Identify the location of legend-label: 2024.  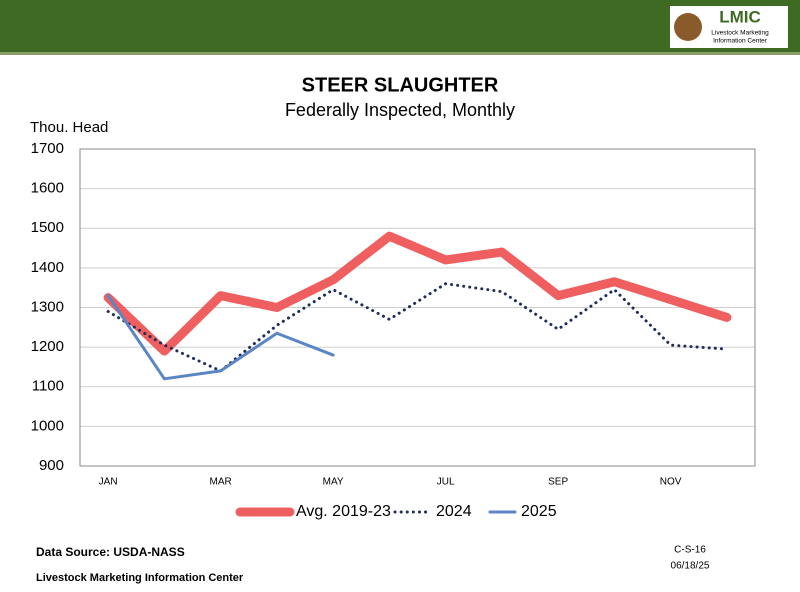
(454, 511).